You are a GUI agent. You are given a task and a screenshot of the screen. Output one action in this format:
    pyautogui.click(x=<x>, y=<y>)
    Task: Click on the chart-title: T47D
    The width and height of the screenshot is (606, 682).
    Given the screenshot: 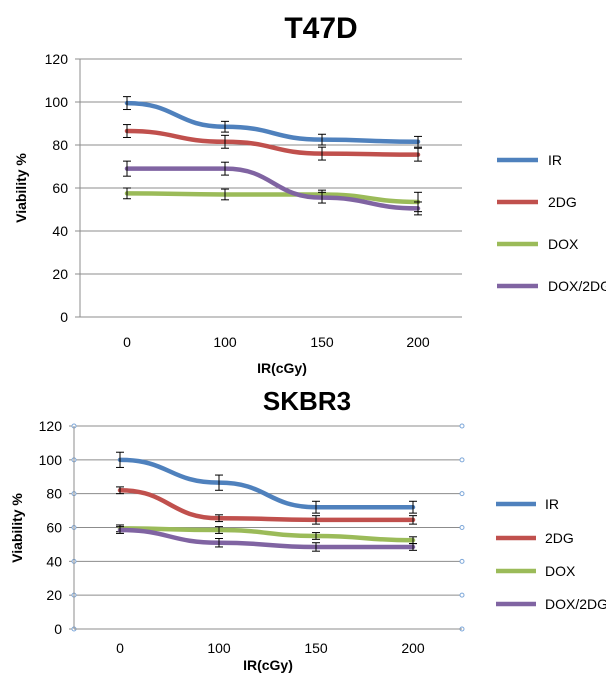 What is the action you would take?
    pyautogui.click(x=320, y=28)
    